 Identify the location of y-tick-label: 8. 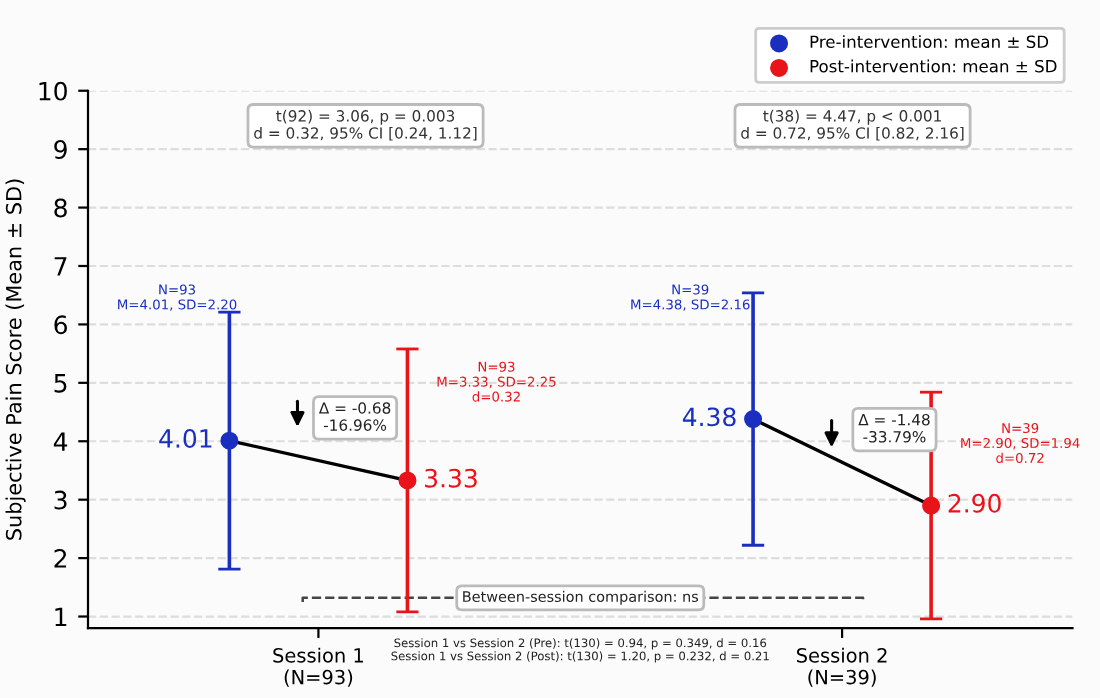
(60, 208).